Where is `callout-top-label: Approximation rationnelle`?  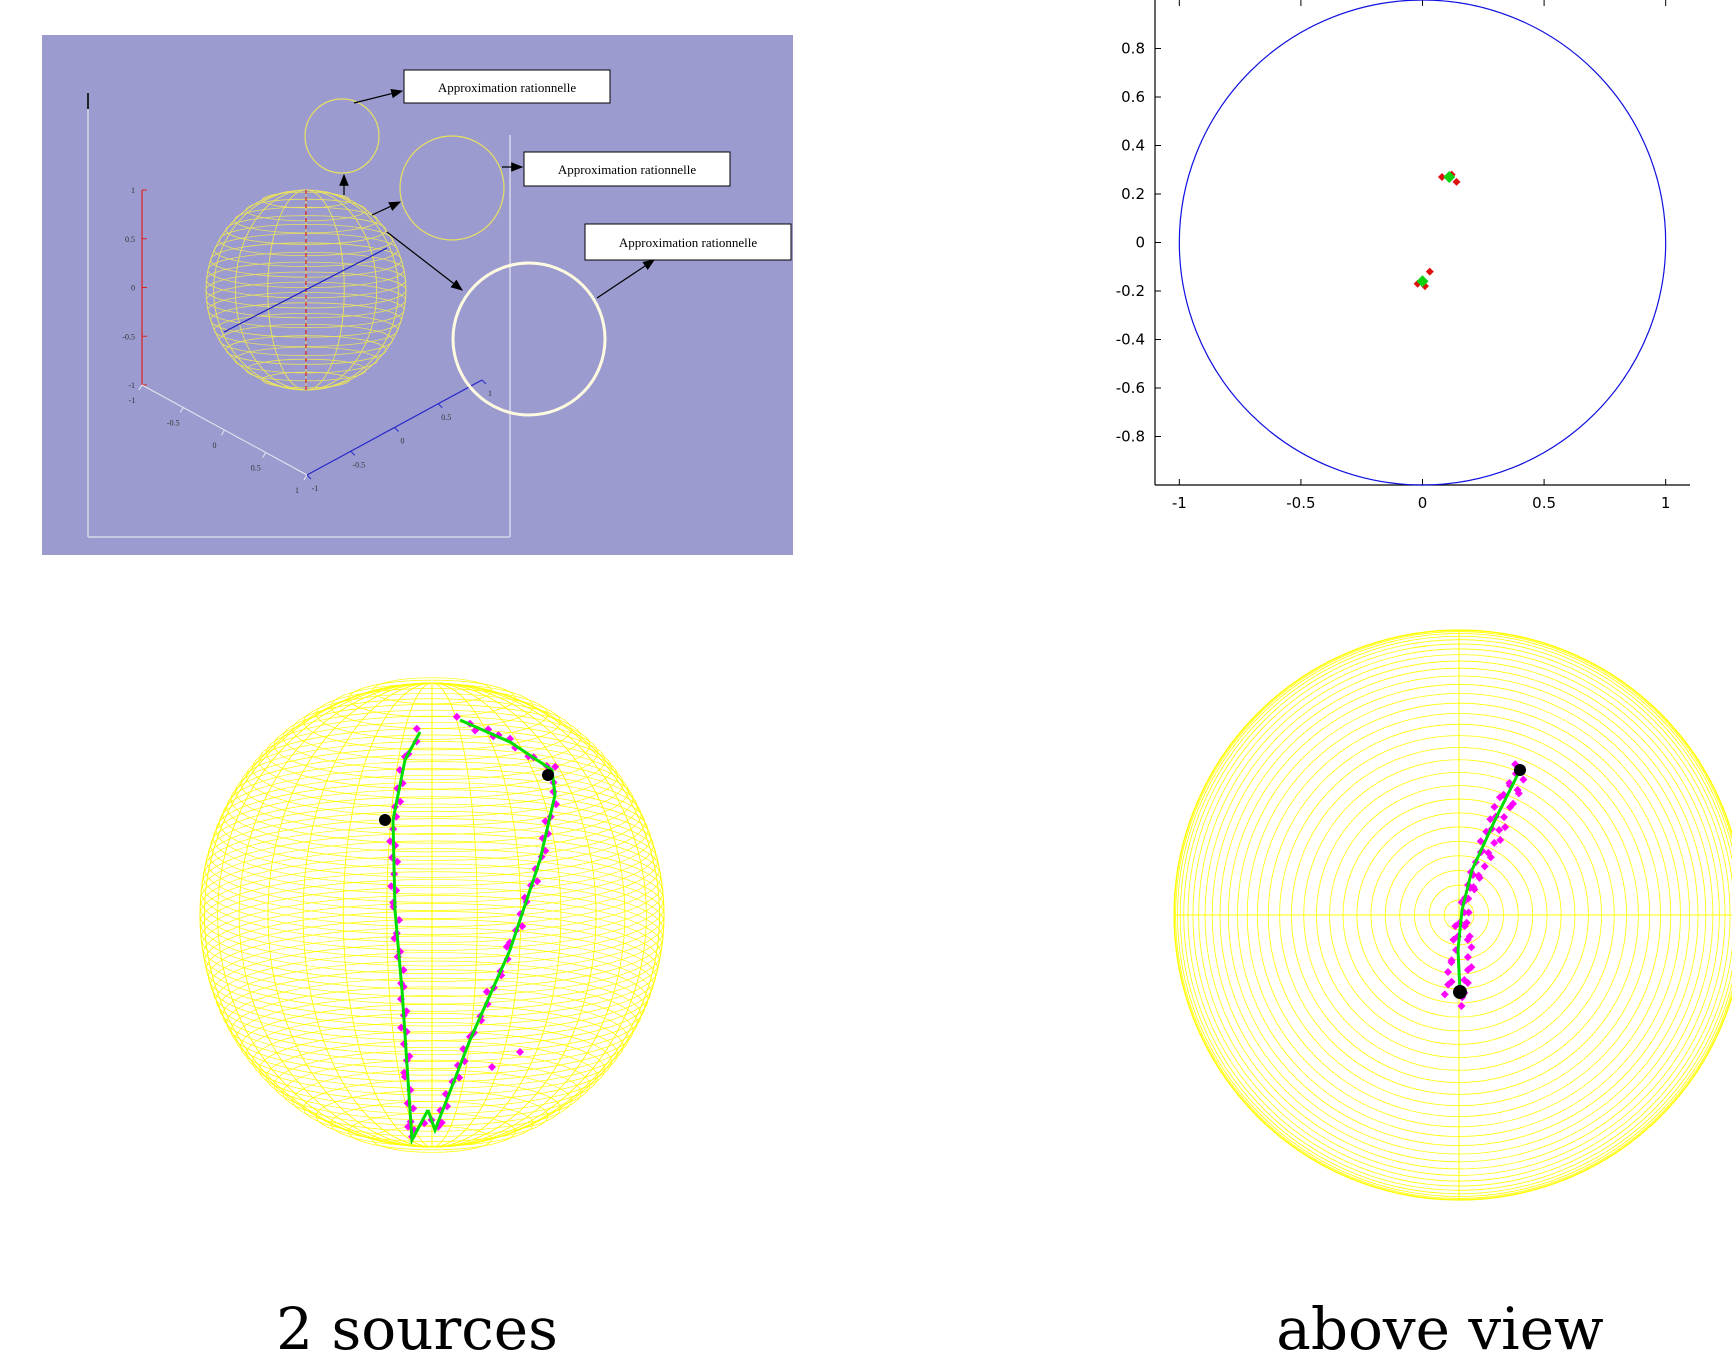 callout-top-label: Approximation rationnelle is located at coordinates (507, 87).